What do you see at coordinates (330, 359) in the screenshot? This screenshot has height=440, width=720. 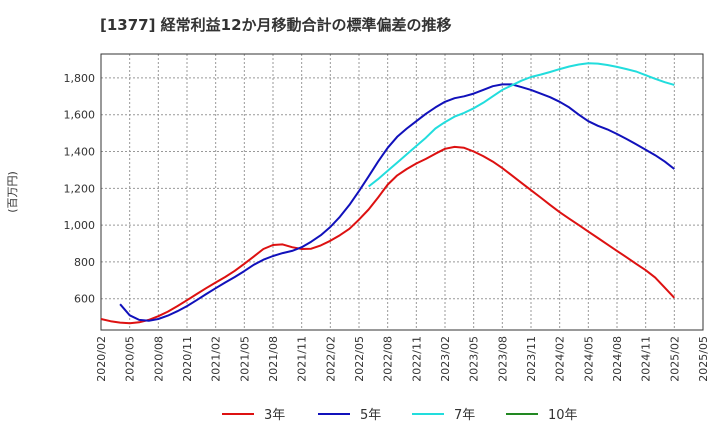 I see `x-tick-label: 2022/02` at bounding box center [330, 359].